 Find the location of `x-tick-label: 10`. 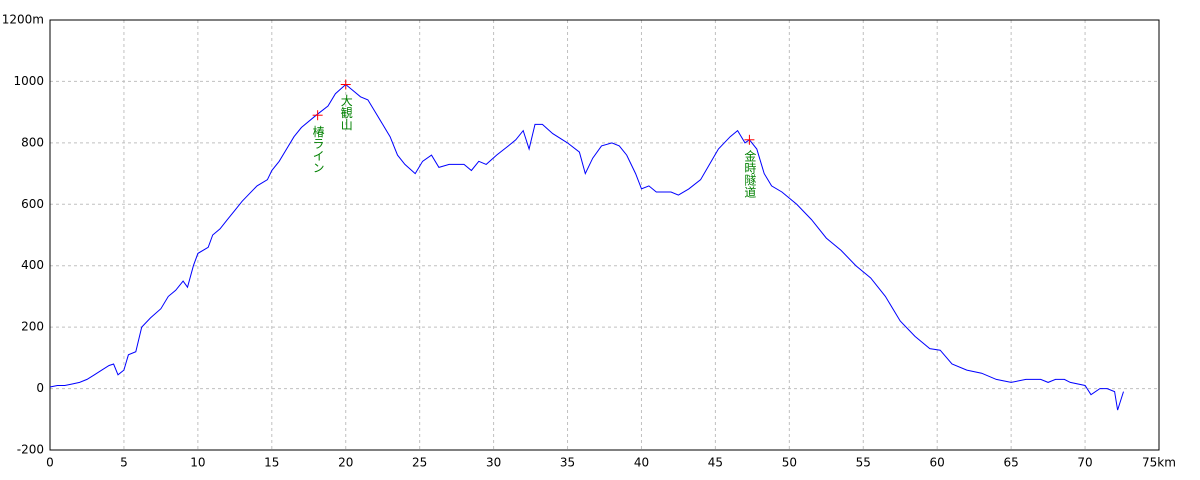

x-tick-label: 10 is located at coordinates (197, 463).